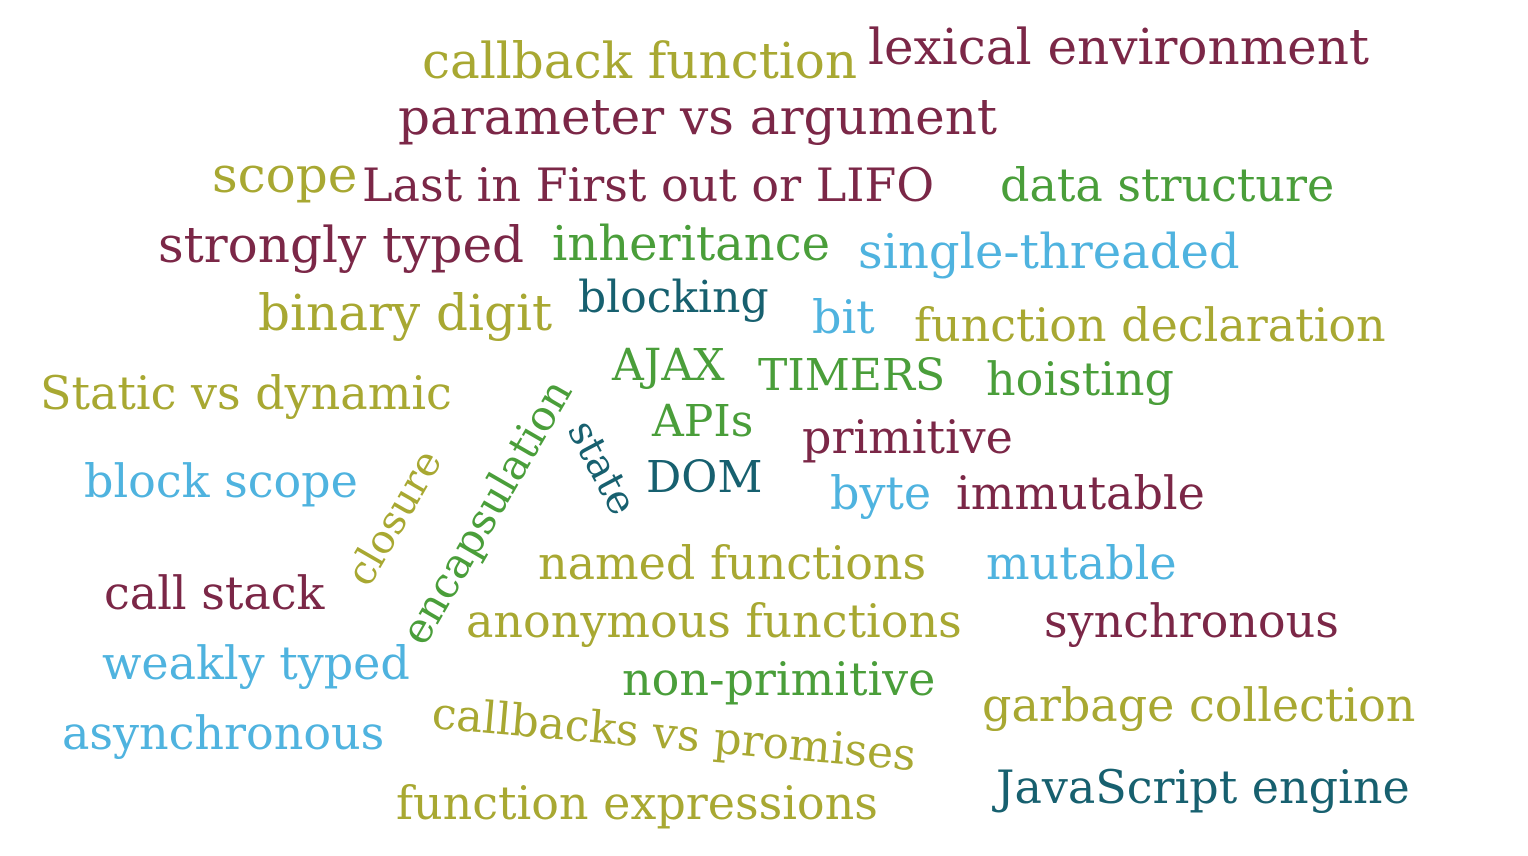  Describe the element at coordinates (1203, 787) in the screenshot. I see `word-javascript-engine: JavaScript engine` at that location.